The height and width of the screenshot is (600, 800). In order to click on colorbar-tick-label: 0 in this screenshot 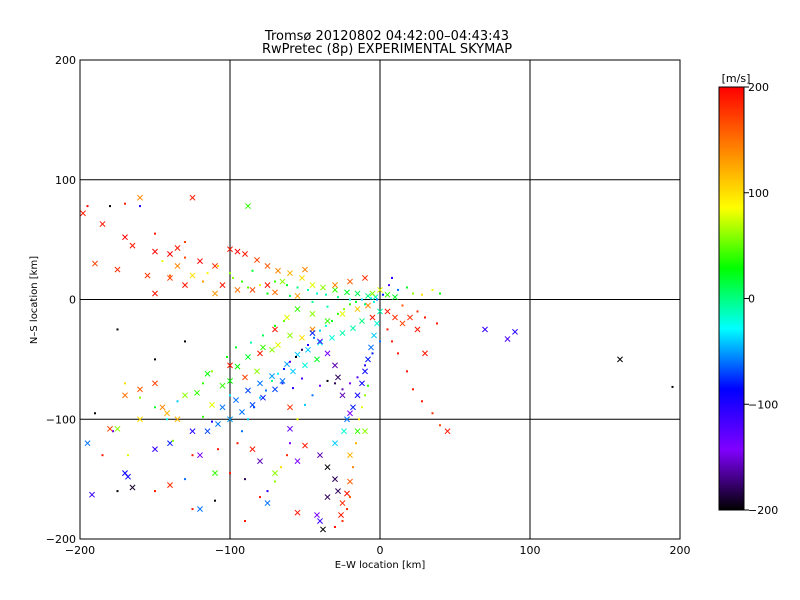, I will do `click(751, 299)`.